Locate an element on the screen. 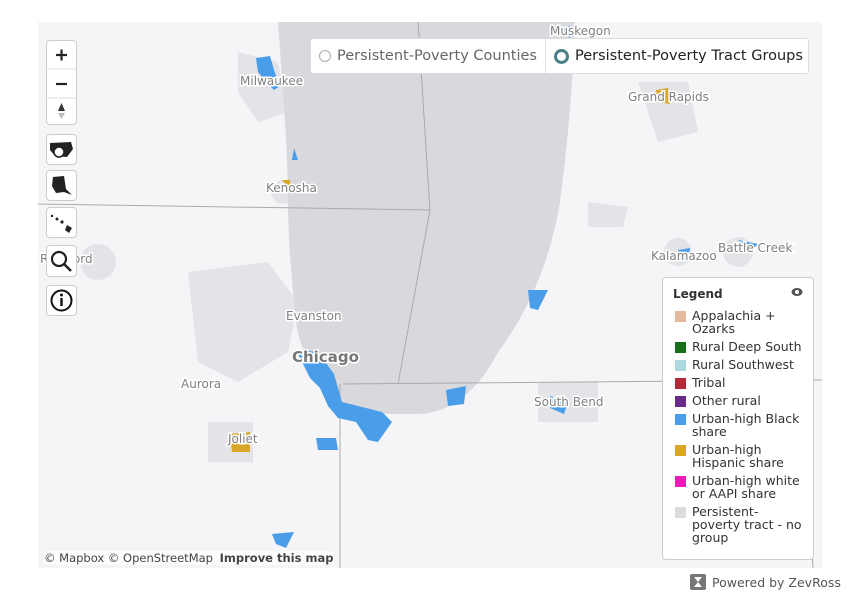 This screenshot has height=610, width=853. zoom-icons is located at coordinates (61, 84).